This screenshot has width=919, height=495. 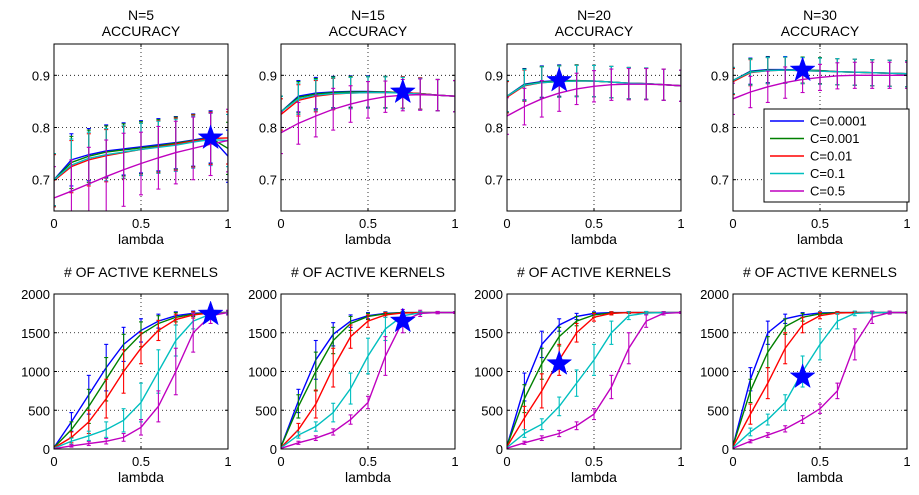 What do you see at coordinates (831, 156) in the screenshot?
I see `legend-entry-label: C=0.01` at bounding box center [831, 156].